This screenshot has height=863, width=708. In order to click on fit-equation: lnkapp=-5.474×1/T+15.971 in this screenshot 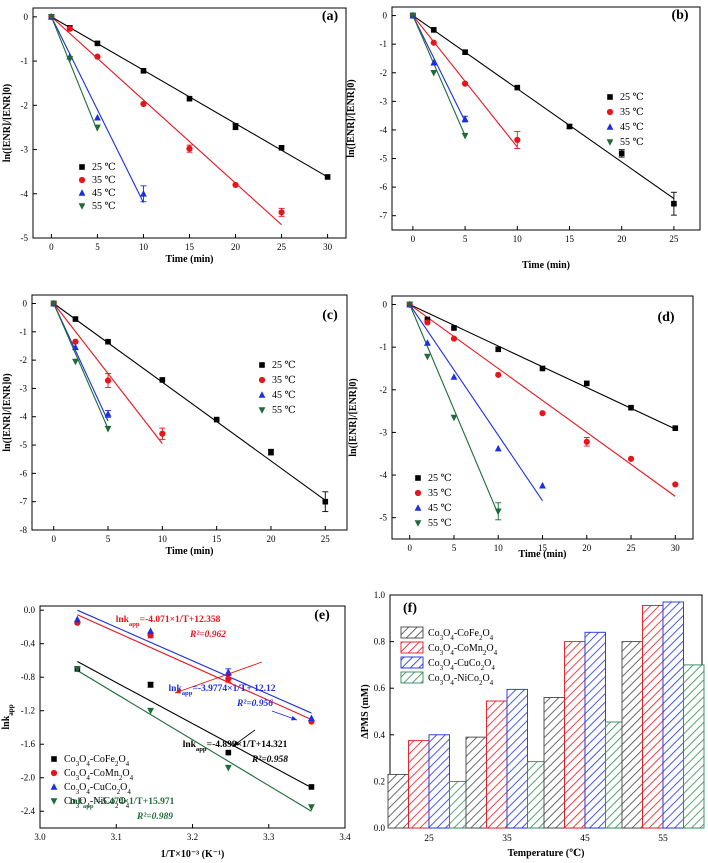, I will do `click(122, 803)`.